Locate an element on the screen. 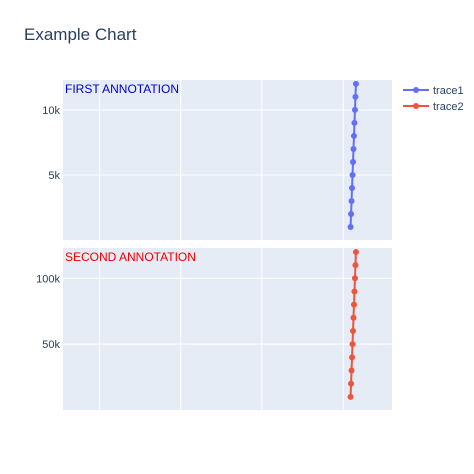 The image size is (474, 474). legend-label-trace1: trace1 is located at coordinates (448, 91).